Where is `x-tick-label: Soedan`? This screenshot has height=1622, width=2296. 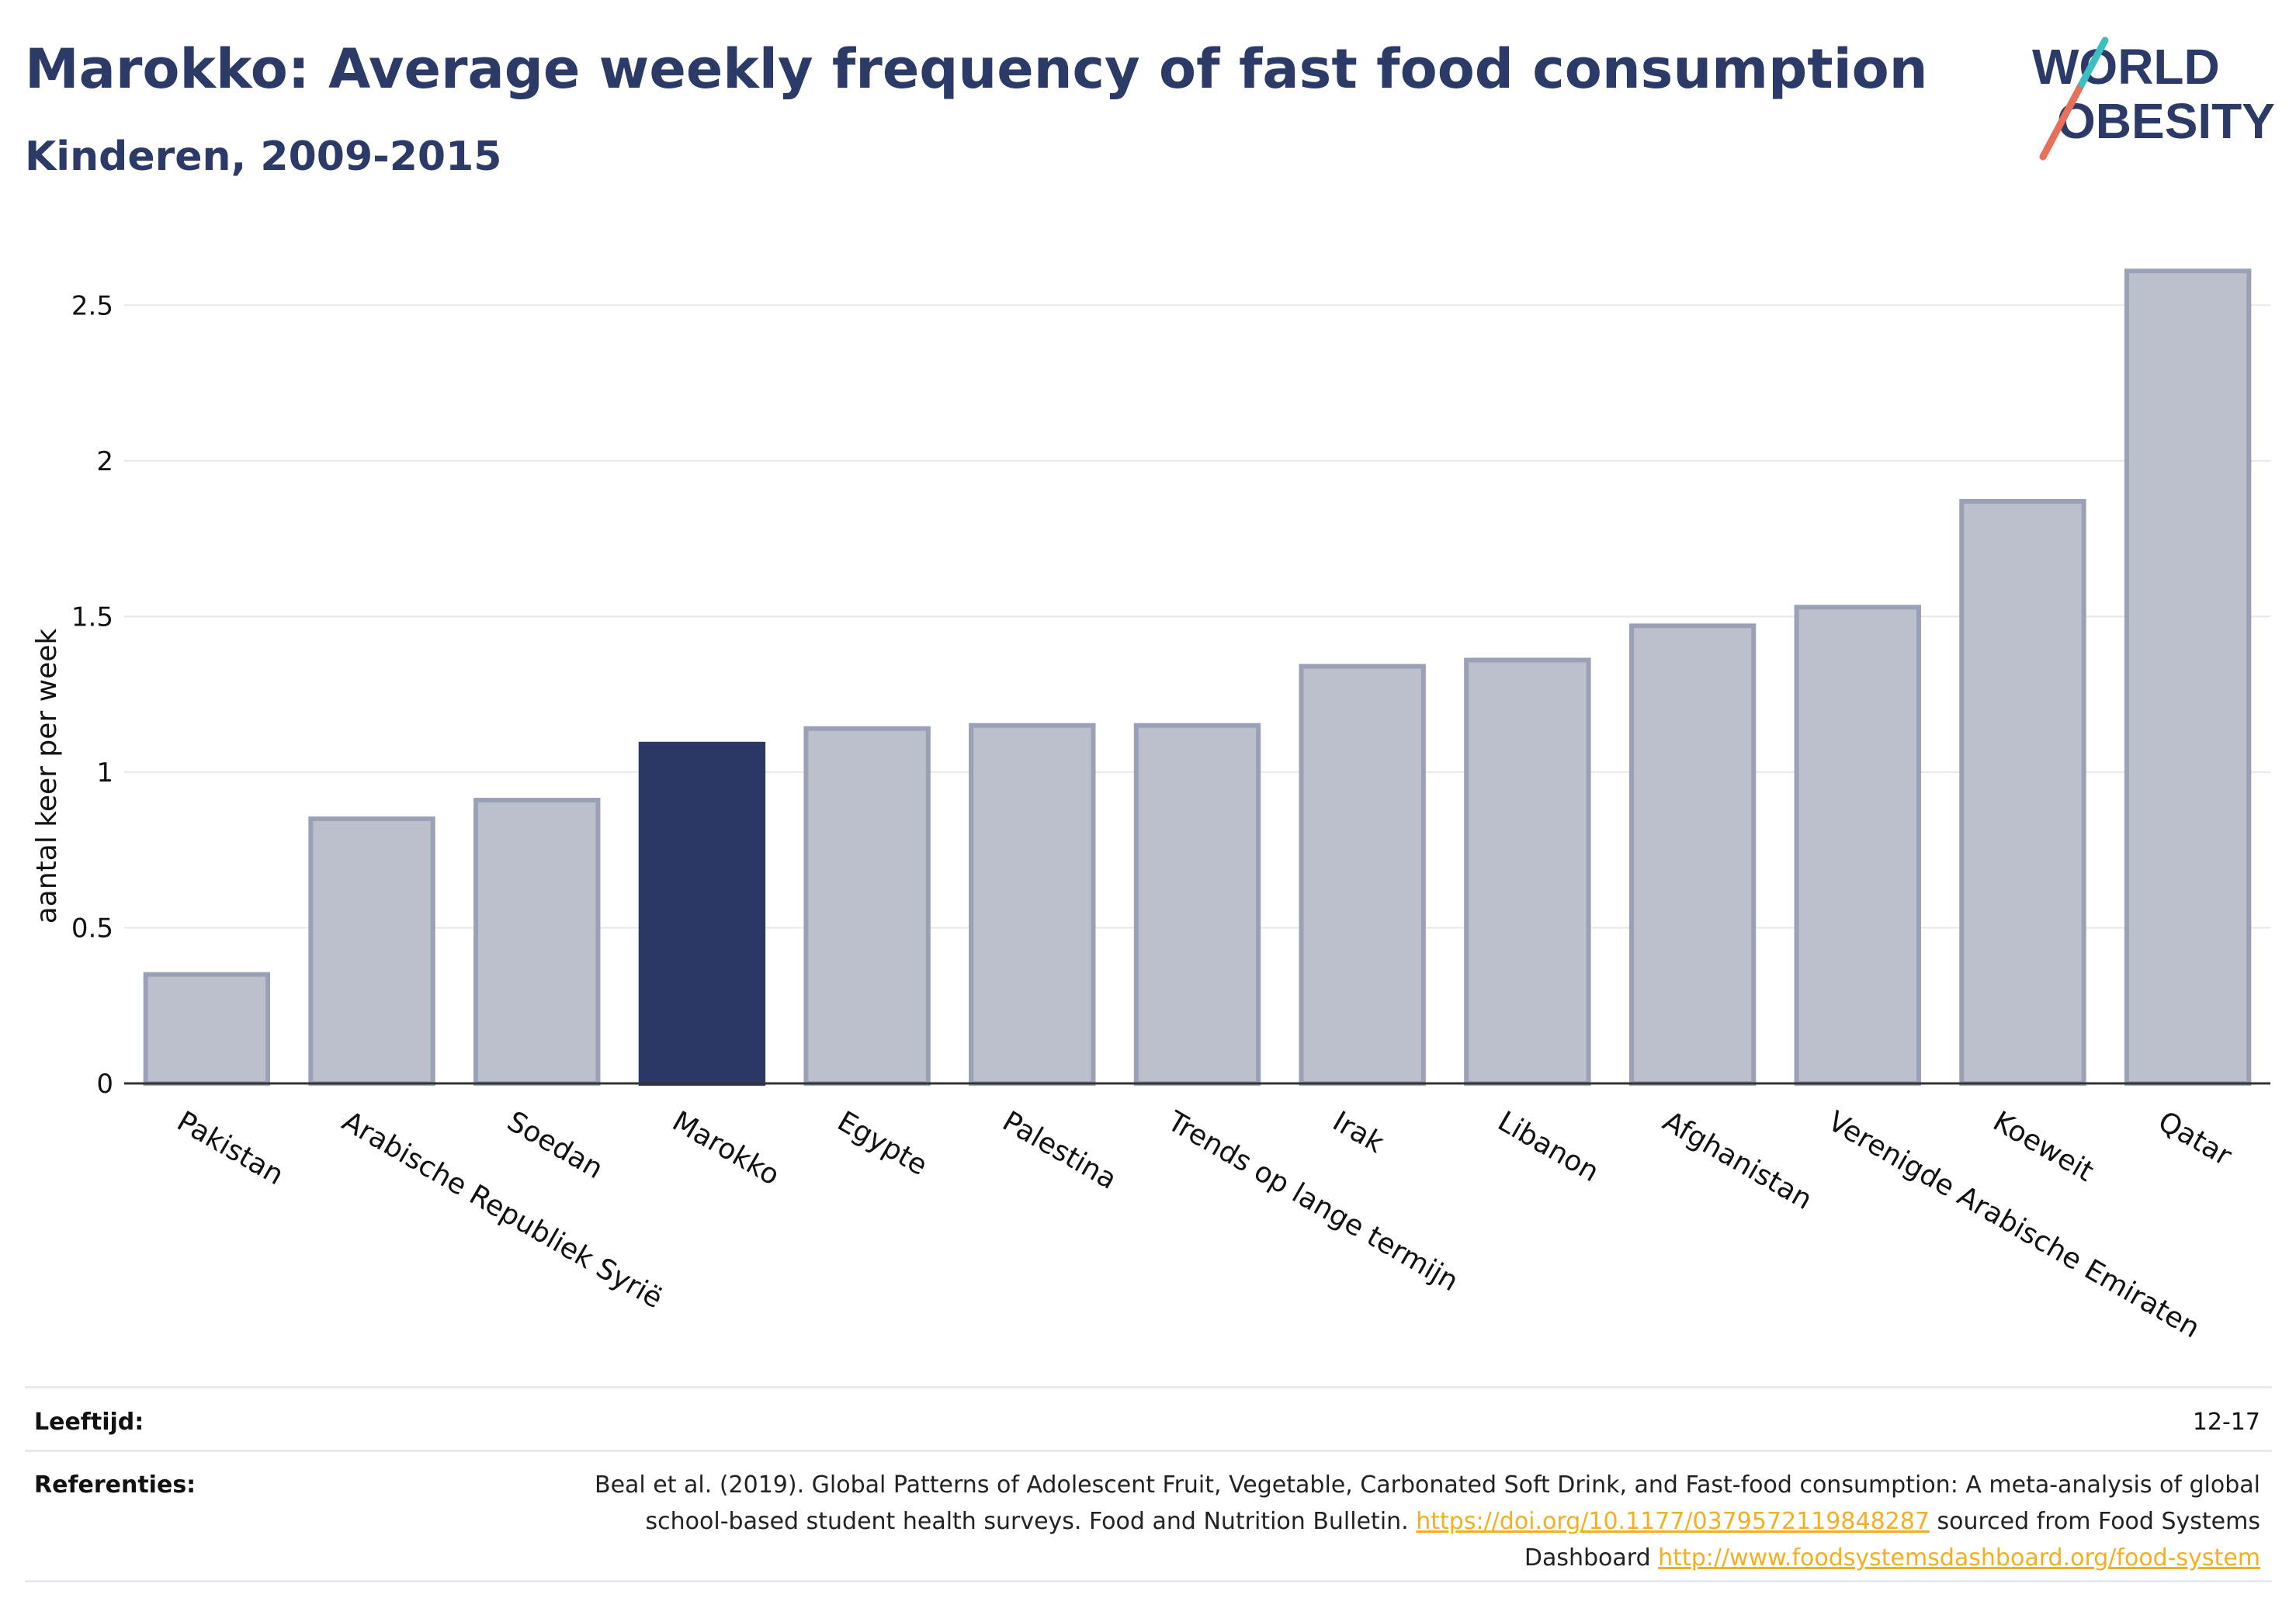
x-tick-label: Soedan is located at coordinates (554, 1145).